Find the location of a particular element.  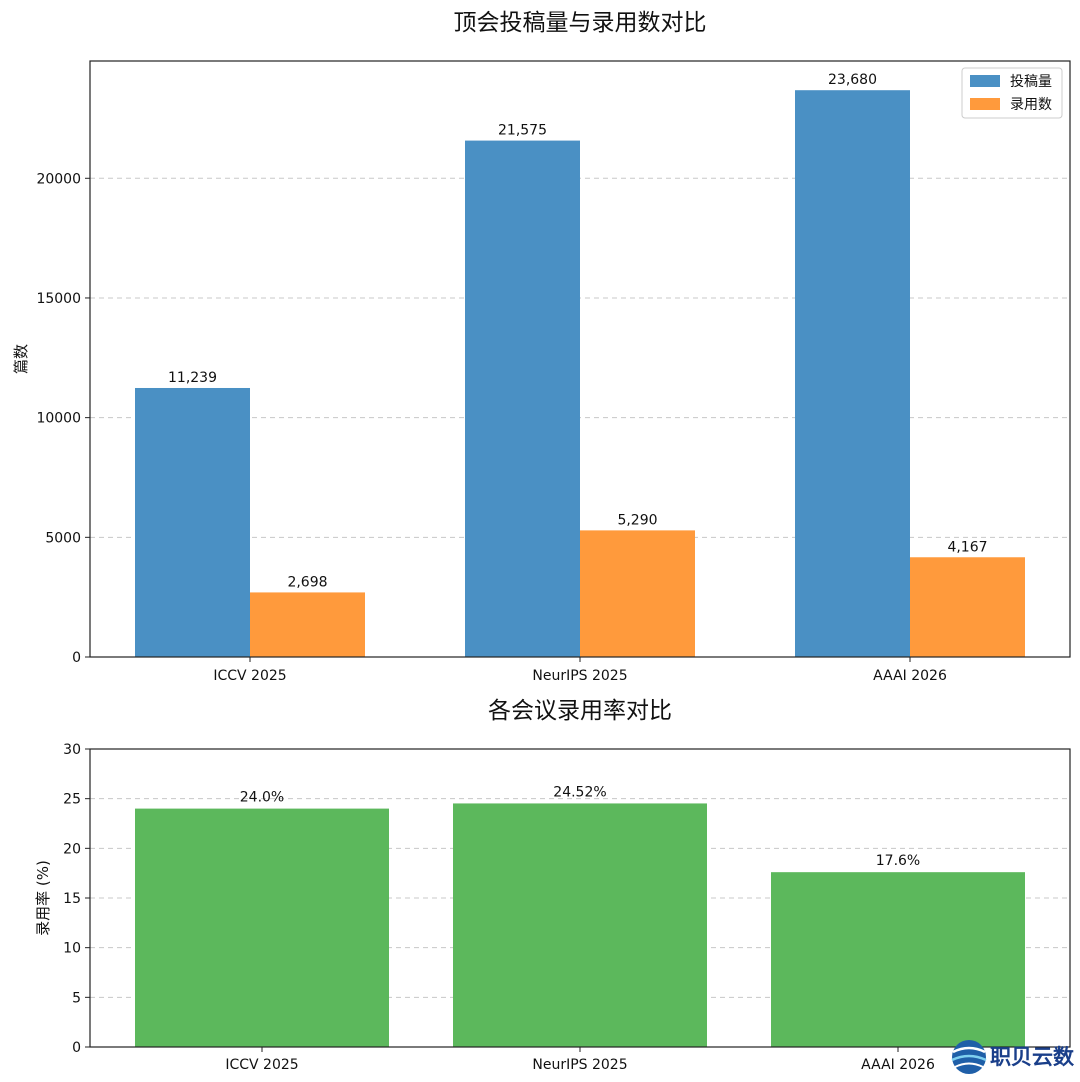

chart2-y-tick-label: 30 is located at coordinates (72, 750).